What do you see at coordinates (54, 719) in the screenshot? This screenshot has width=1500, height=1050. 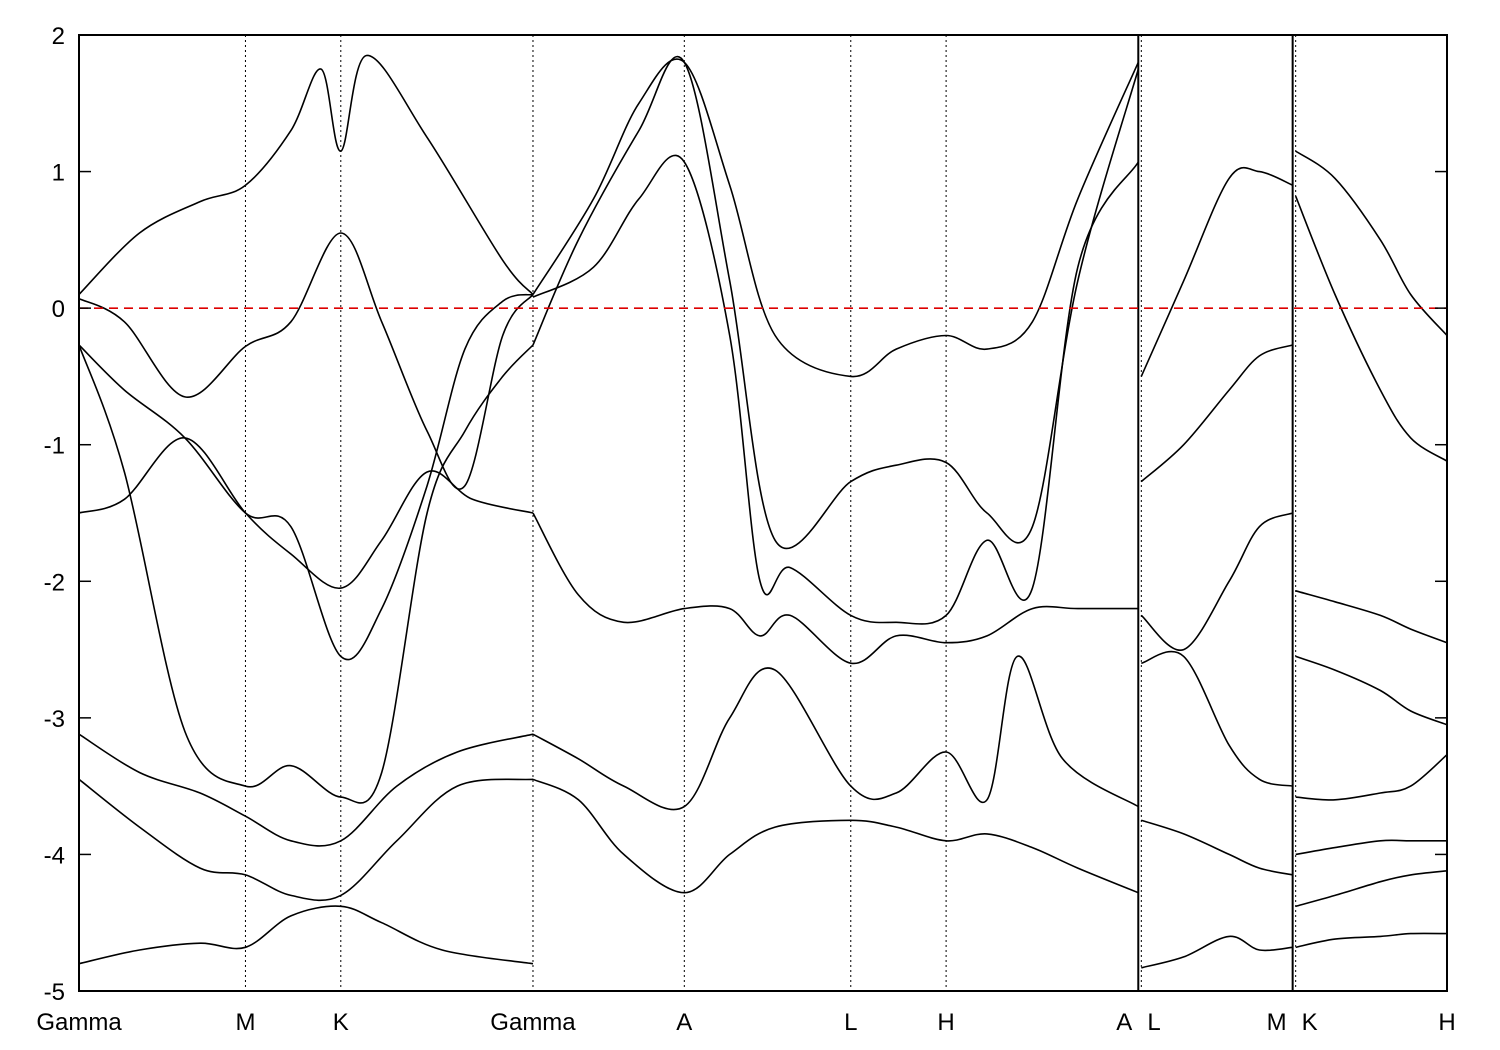 I see `y-tick-label: -3` at bounding box center [54, 719].